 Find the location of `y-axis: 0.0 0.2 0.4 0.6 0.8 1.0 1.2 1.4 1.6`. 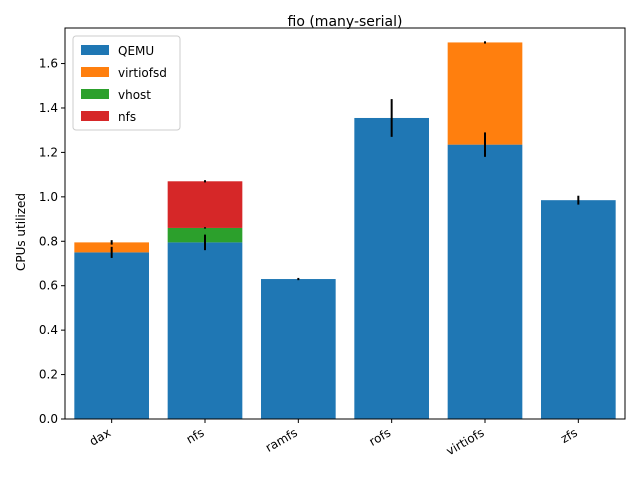

y-axis: 0.0 0.2 0.4 0.6 0.8 1.0 1.2 1.4 1.6 is located at coordinates (52, 241).